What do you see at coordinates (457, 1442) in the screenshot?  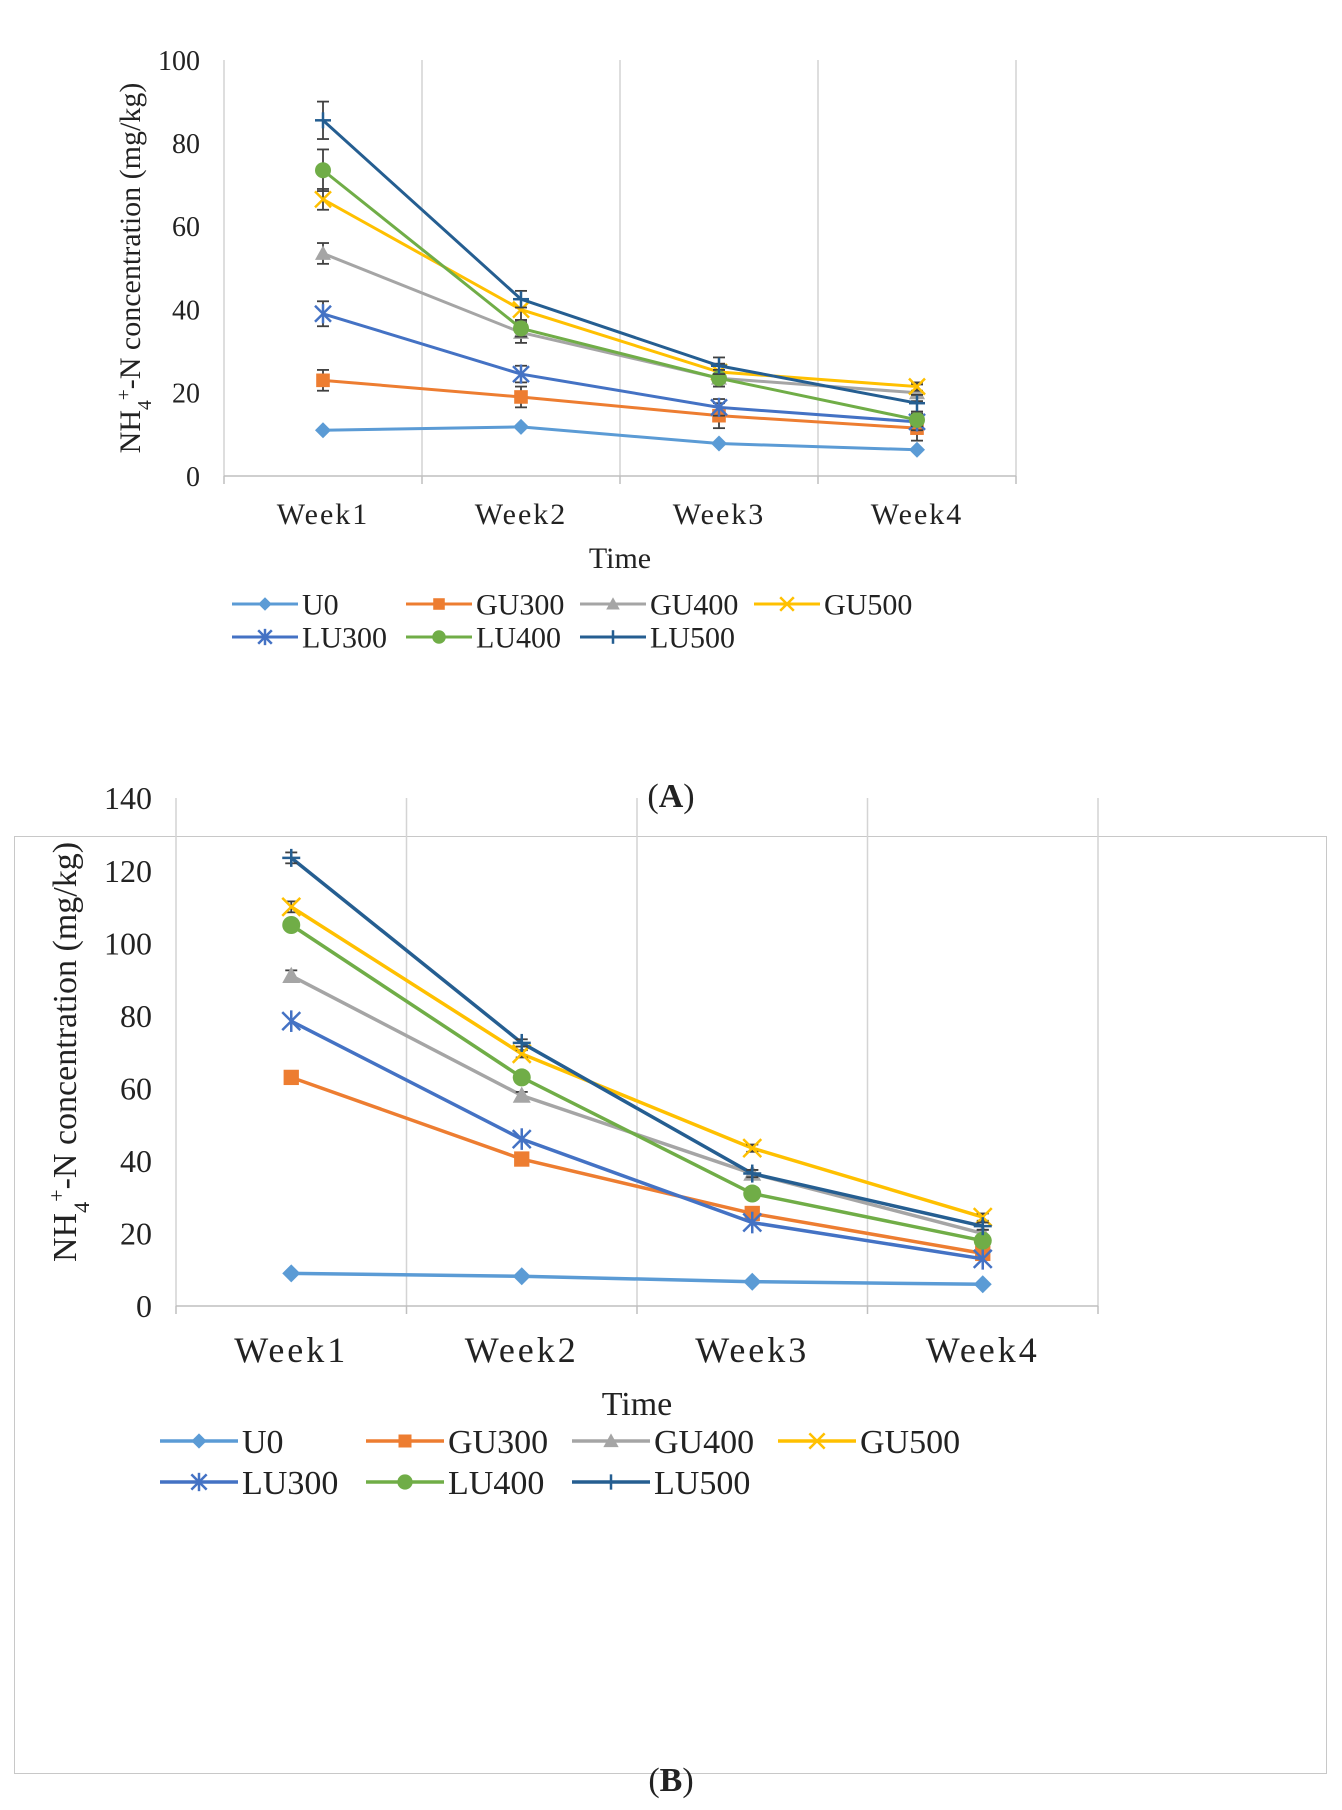 I see `chart-b-legend-item-gu300: GU300` at bounding box center [457, 1442].